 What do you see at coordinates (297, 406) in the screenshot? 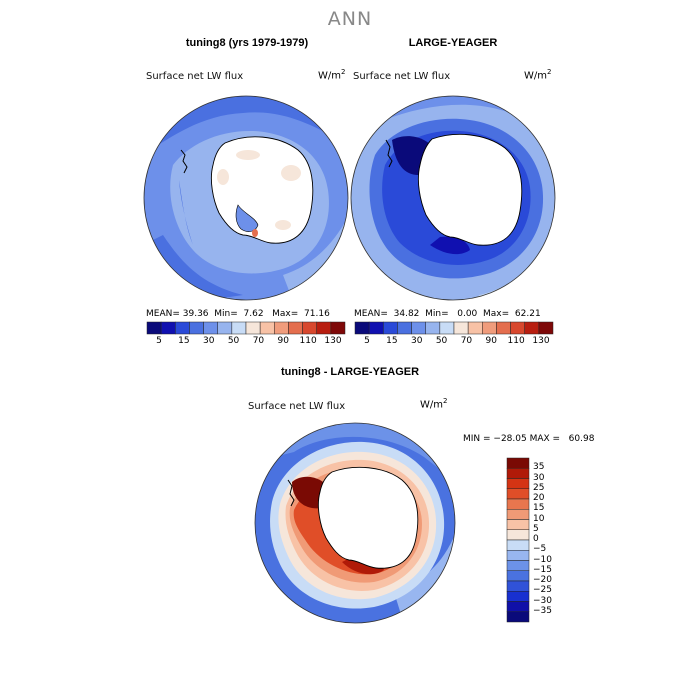
I see `diff-variable-label: Surface net LW flux` at bounding box center [297, 406].